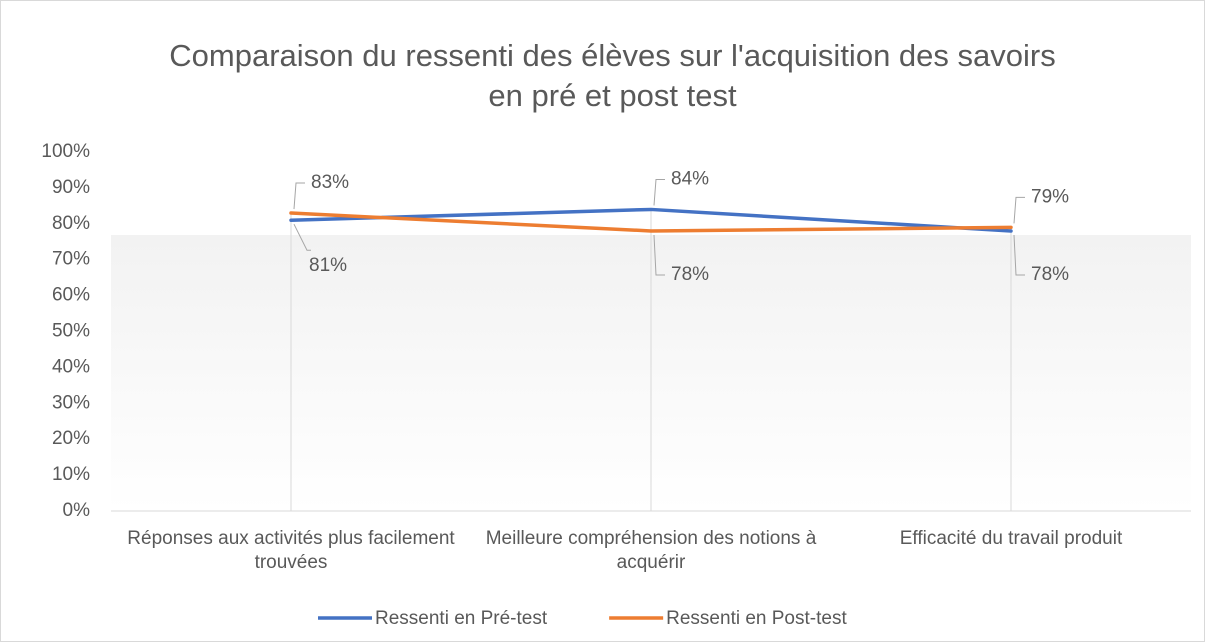  Describe the element at coordinates (690, 178) in the screenshot. I see `data-label: 84%` at that location.